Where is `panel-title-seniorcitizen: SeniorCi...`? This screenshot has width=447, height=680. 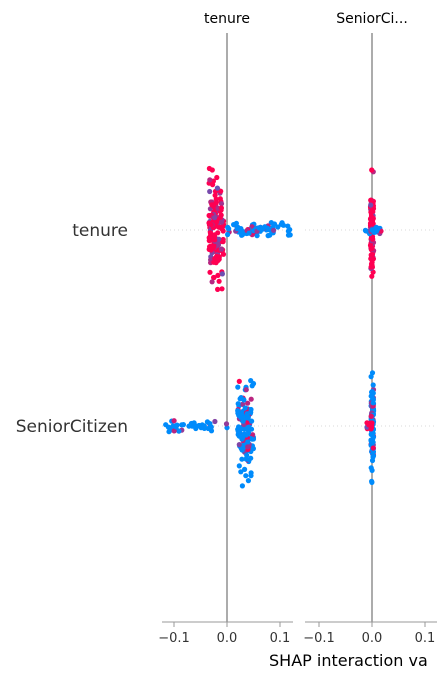 panel-title-seniorcitizen: SeniorCi... is located at coordinates (372, 19).